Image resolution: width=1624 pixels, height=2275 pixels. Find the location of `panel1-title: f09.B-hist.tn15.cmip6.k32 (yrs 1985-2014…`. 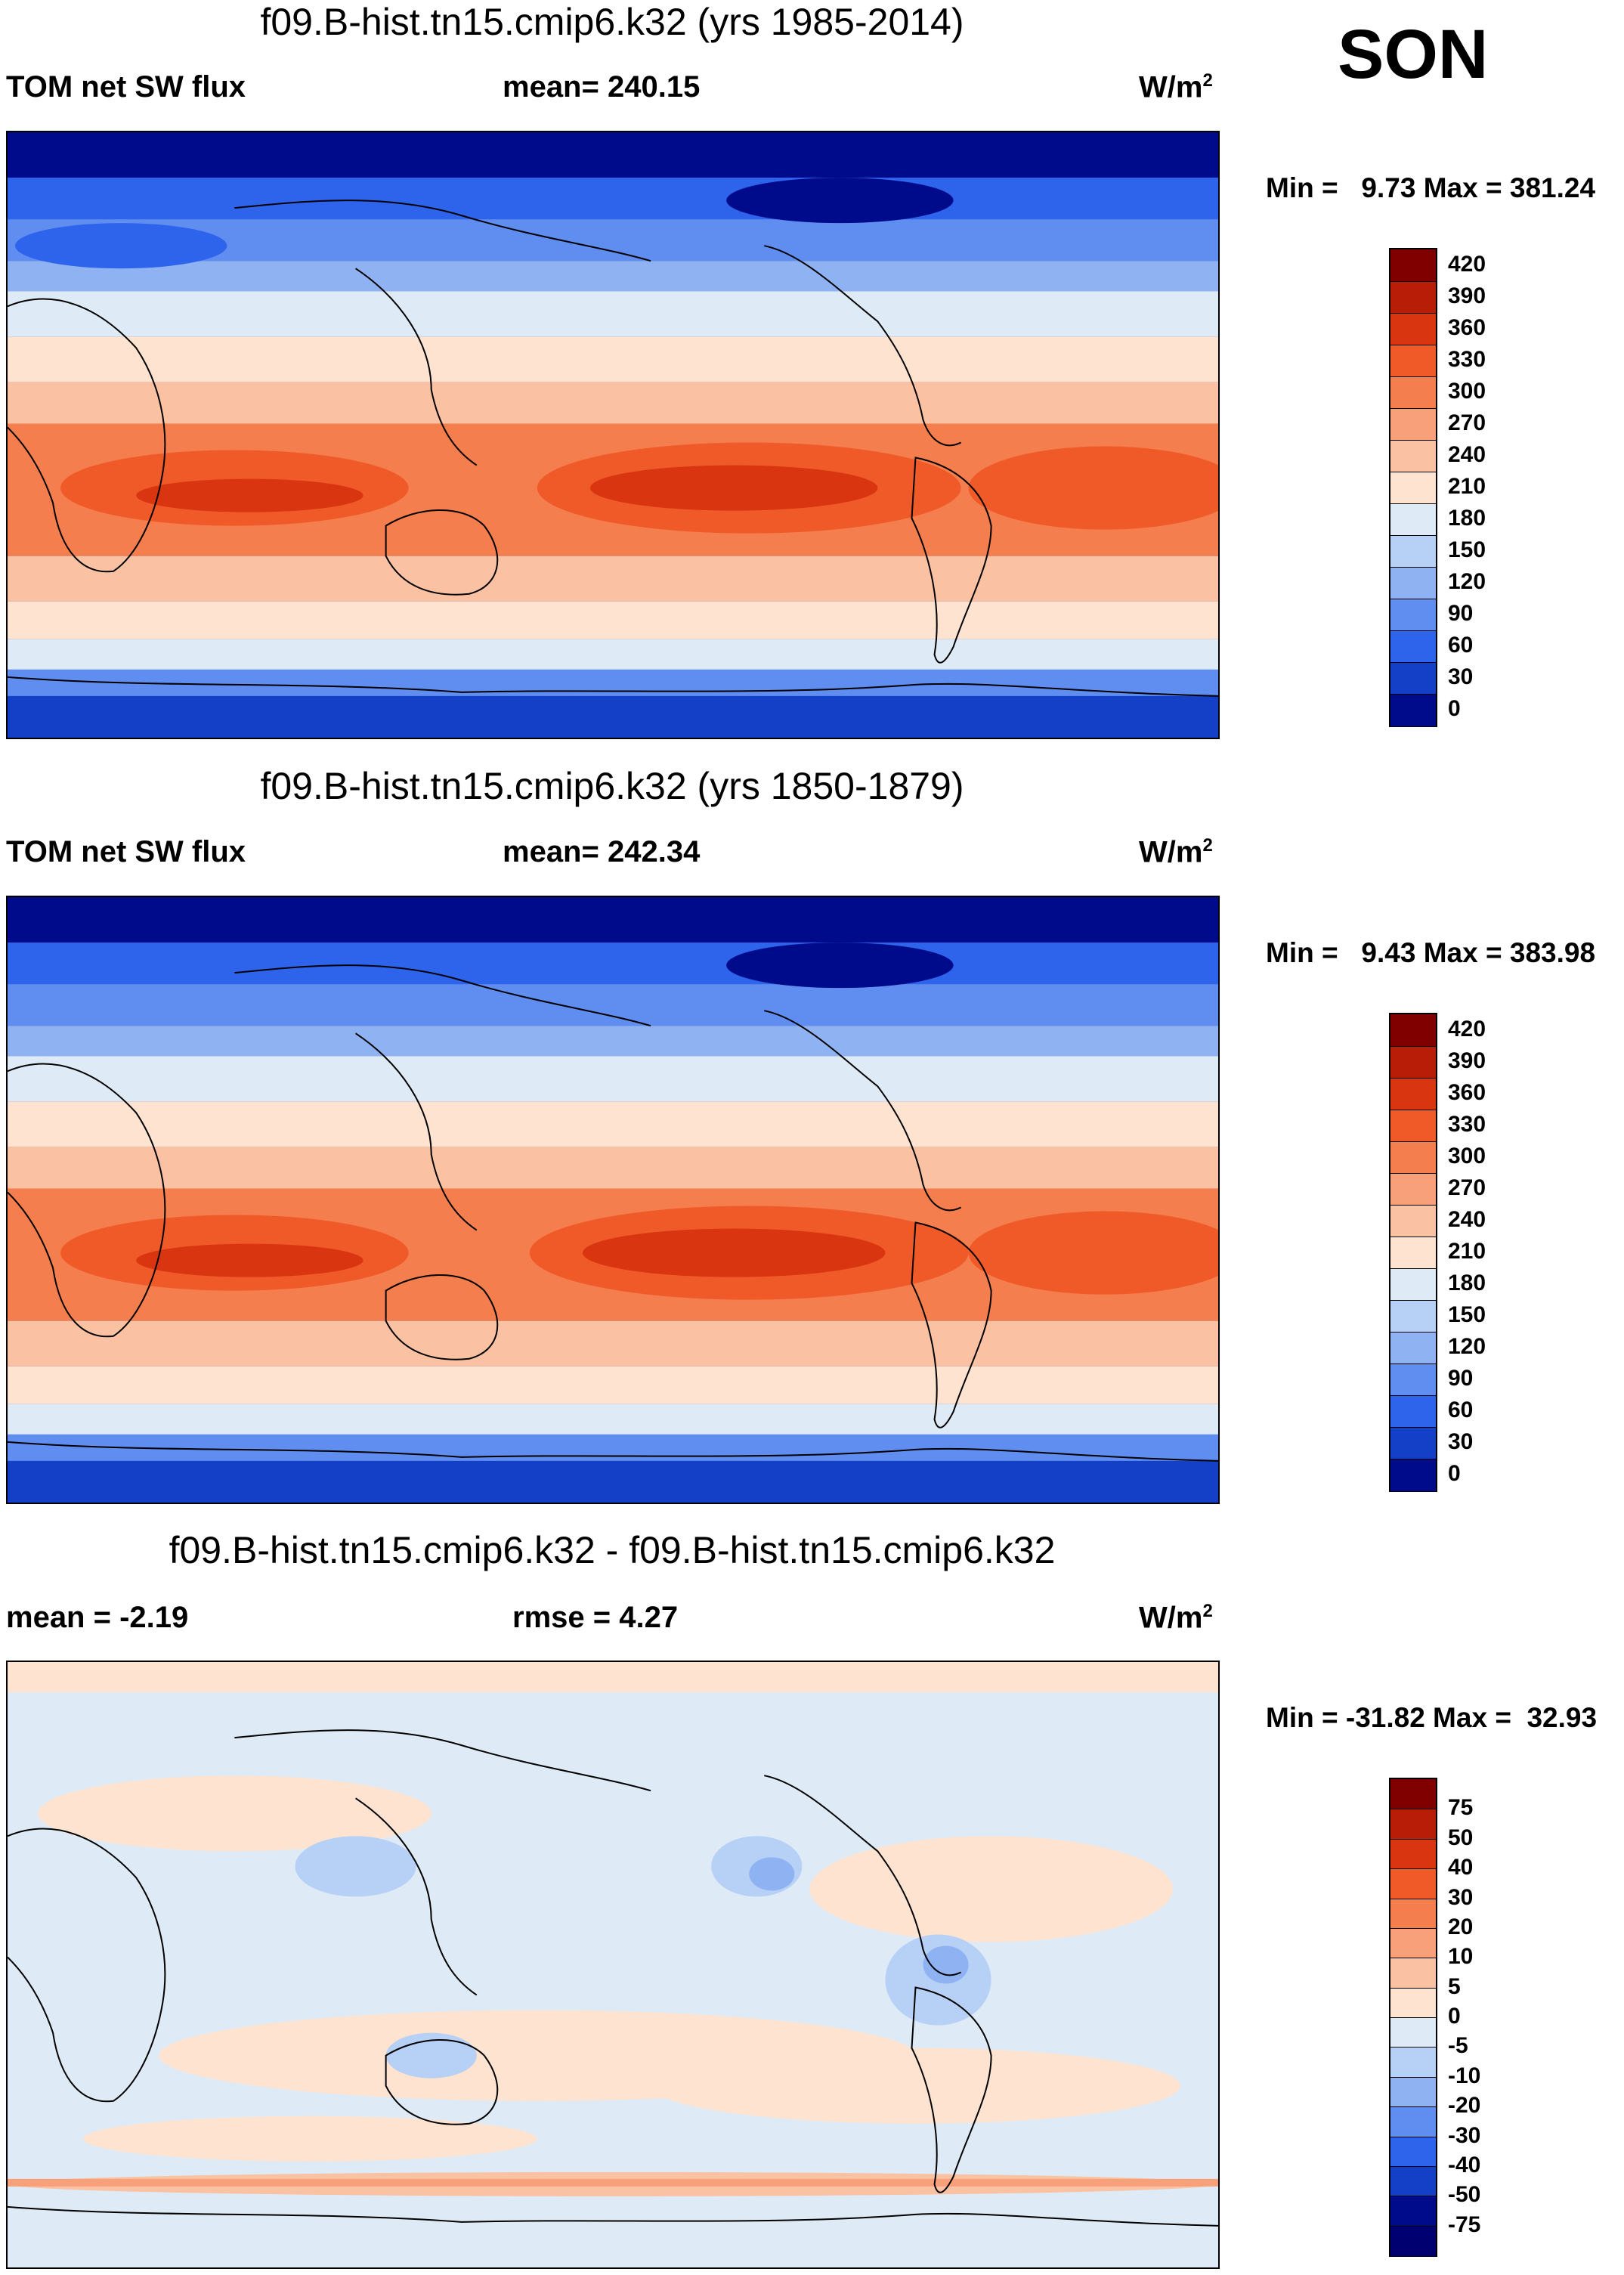

panel1-title: f09.B-hist.tn15.cmip6.k32 (yrs 1985-2014… is located at coordinates (612, 22).